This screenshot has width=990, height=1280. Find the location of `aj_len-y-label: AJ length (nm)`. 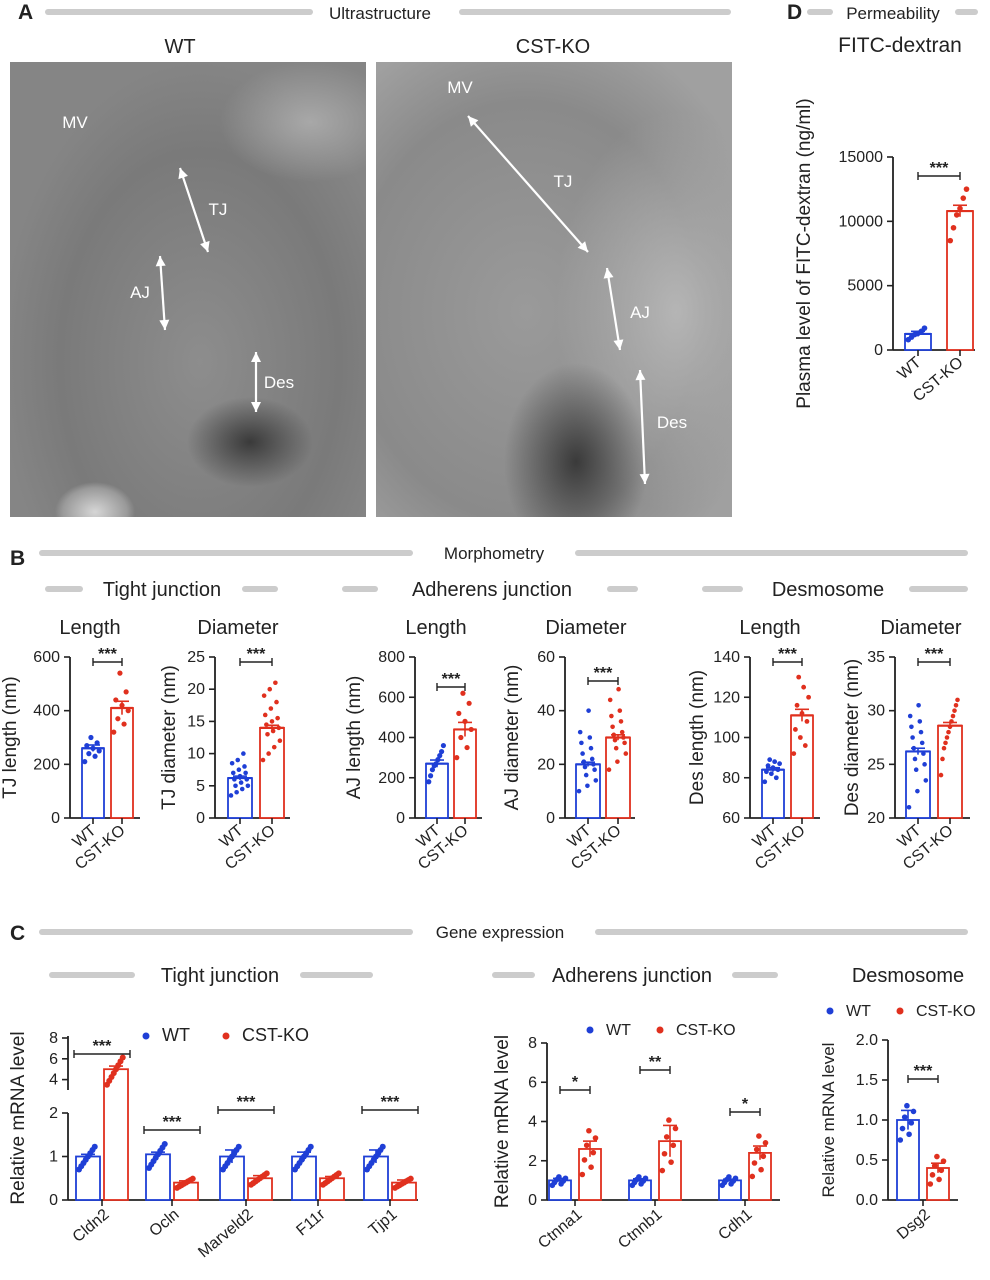

aj_len-y-label: AJ length (nm) is located at coordinates (354, 738).